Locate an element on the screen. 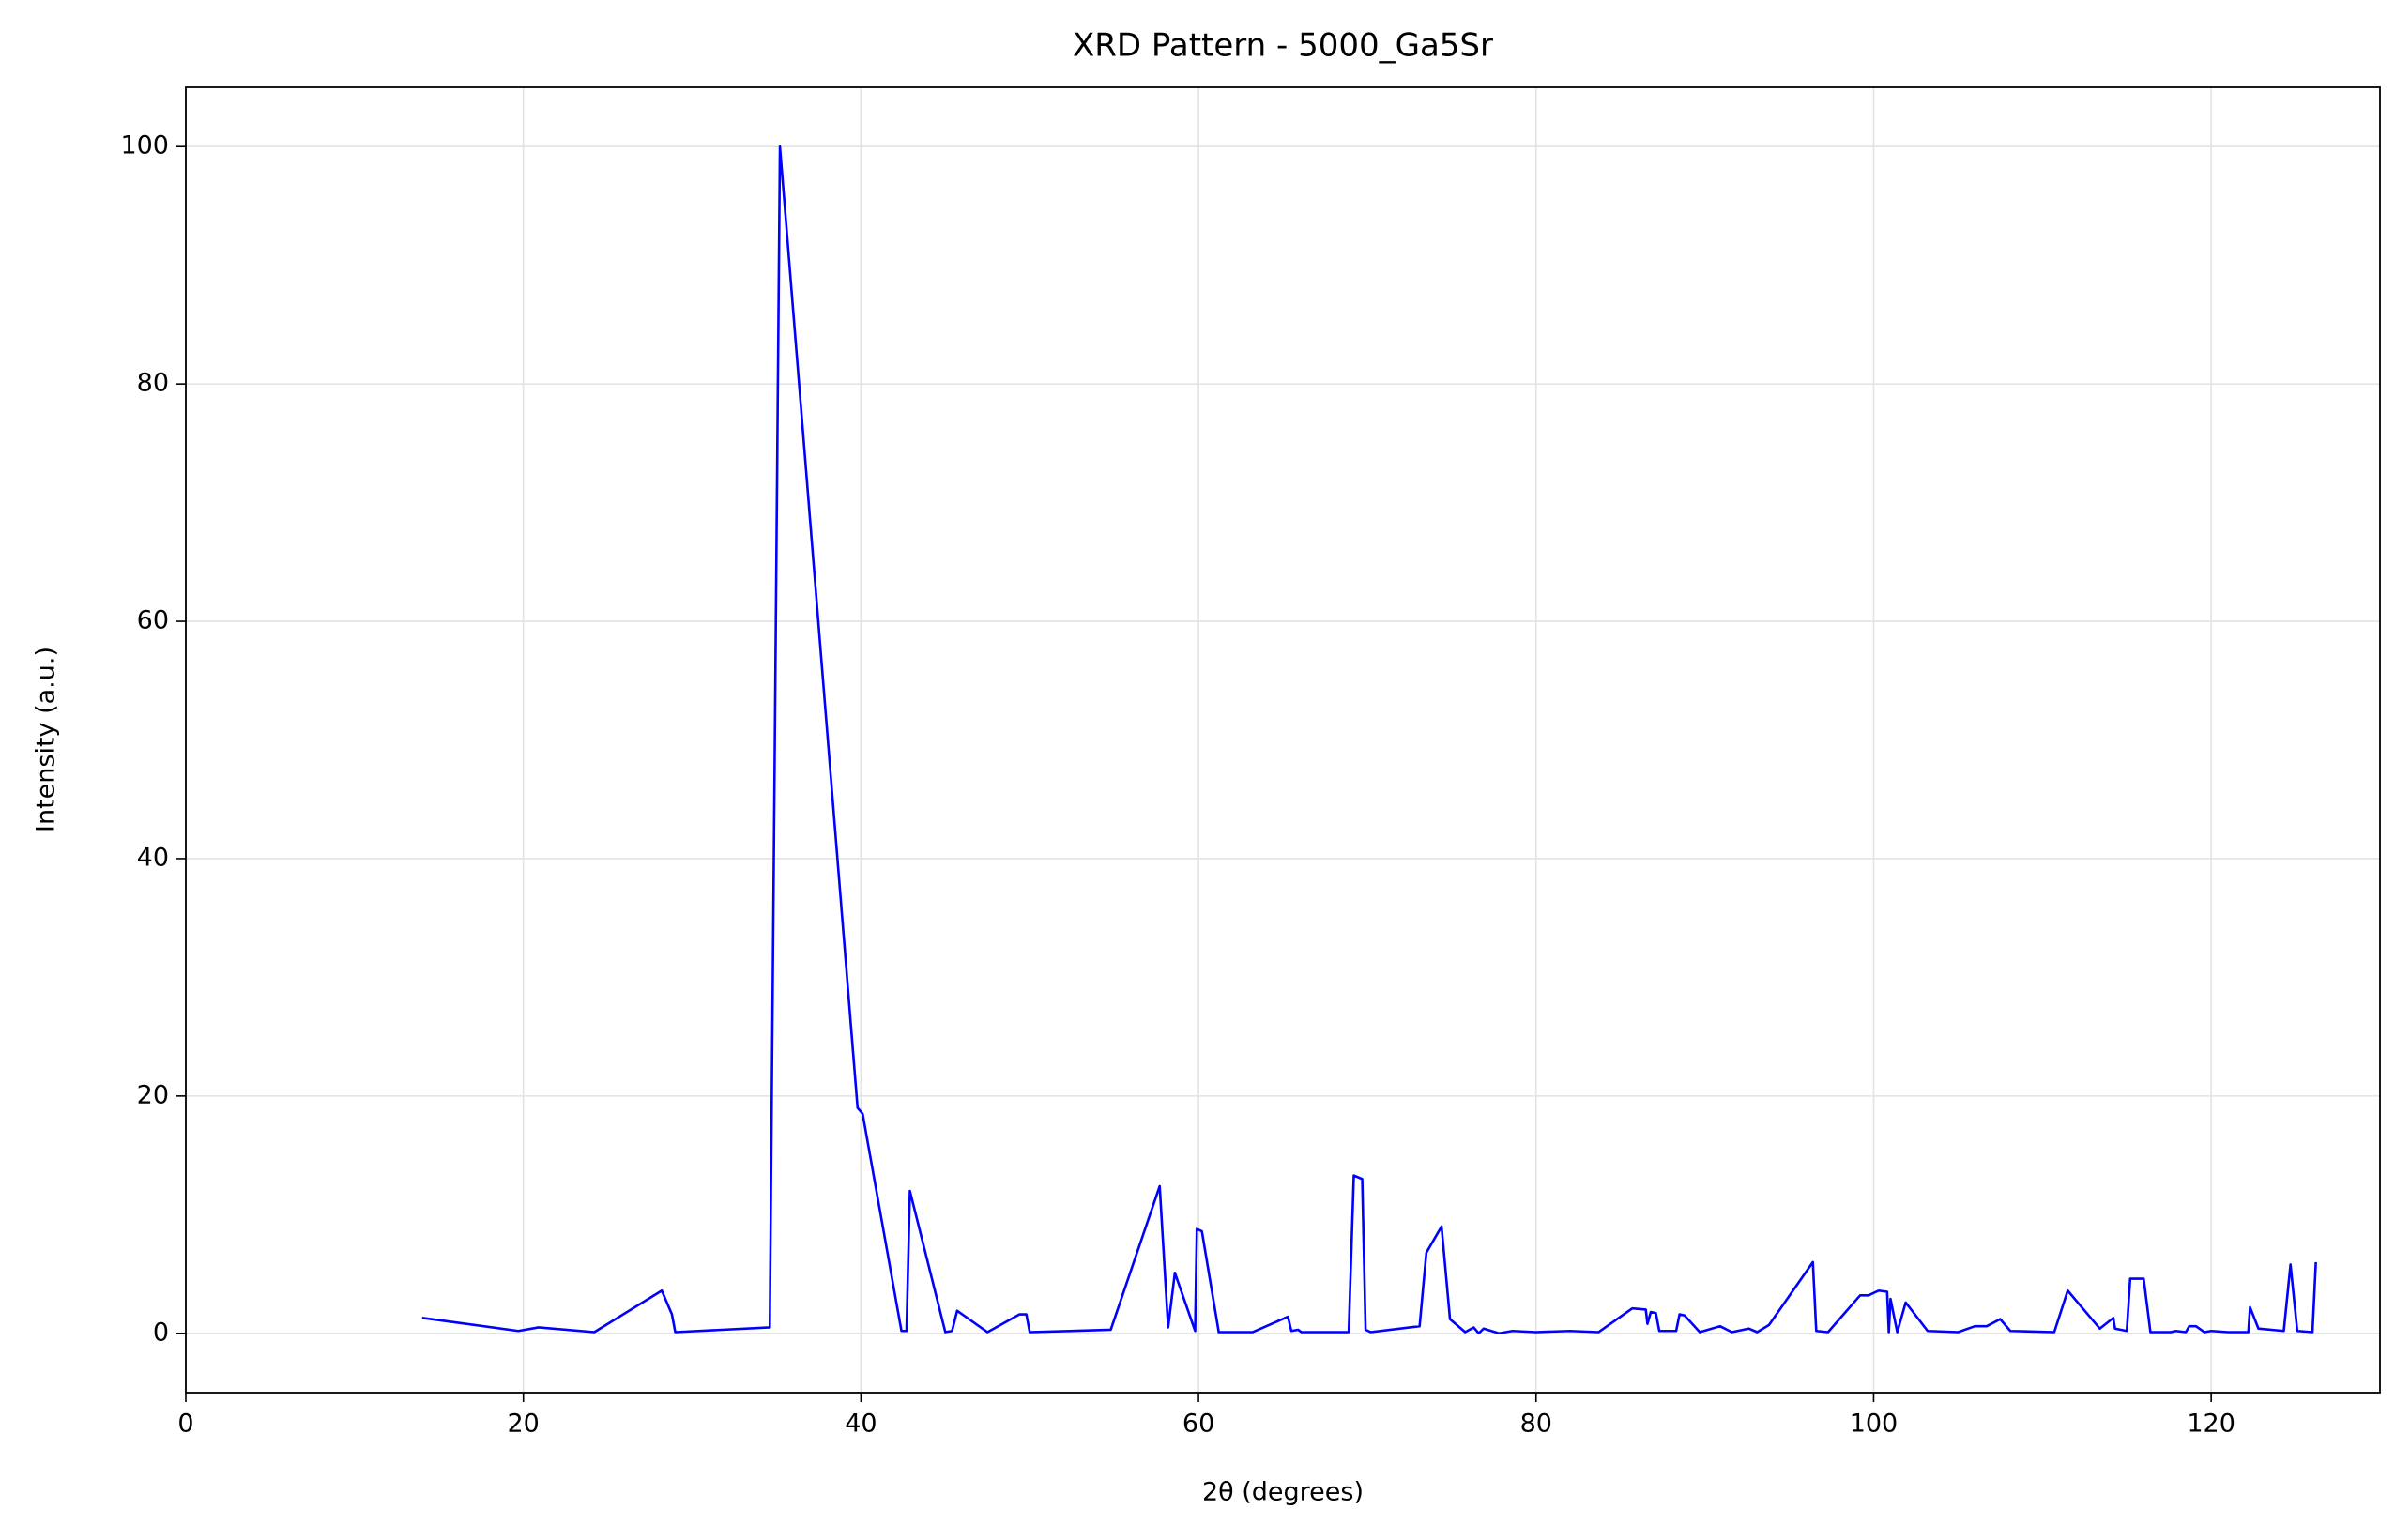 This screenshot has width=2395, height=1540. x-tick-label: 120 is located at coordinates (2211, 1425).